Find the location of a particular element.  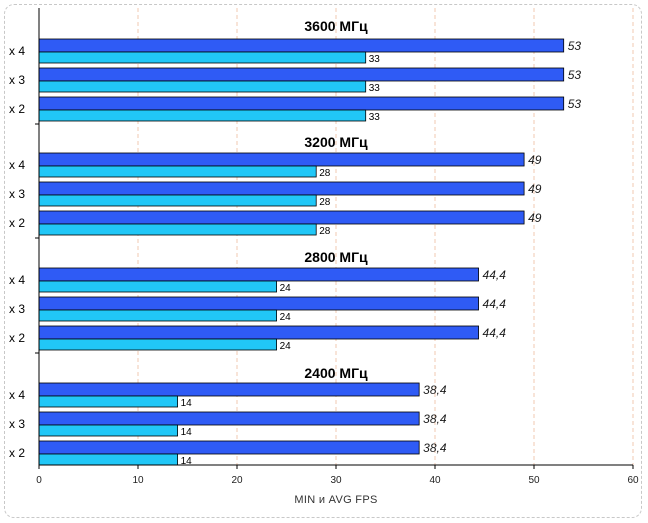

group-title: 2400 МГц is located at coordinates (336, 373).